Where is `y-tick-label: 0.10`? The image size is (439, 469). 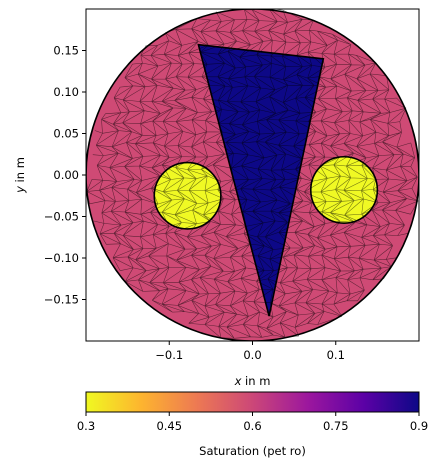 y-tick-label: 0.10 is located at coordinates (66, 92).